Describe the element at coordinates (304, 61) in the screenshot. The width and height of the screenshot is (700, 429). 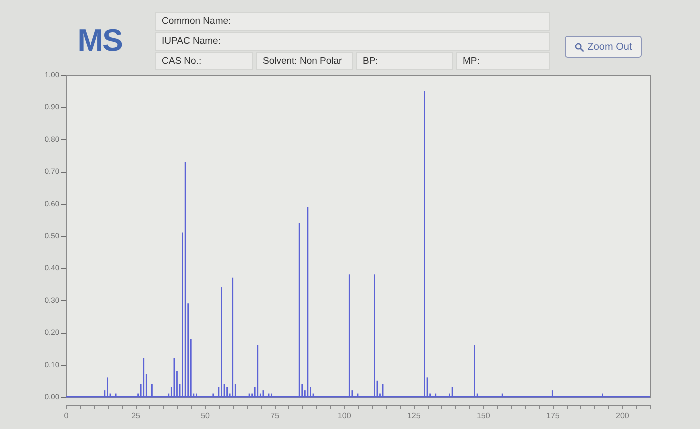
I see `text-field: Solvent: Non Polar` at that location.